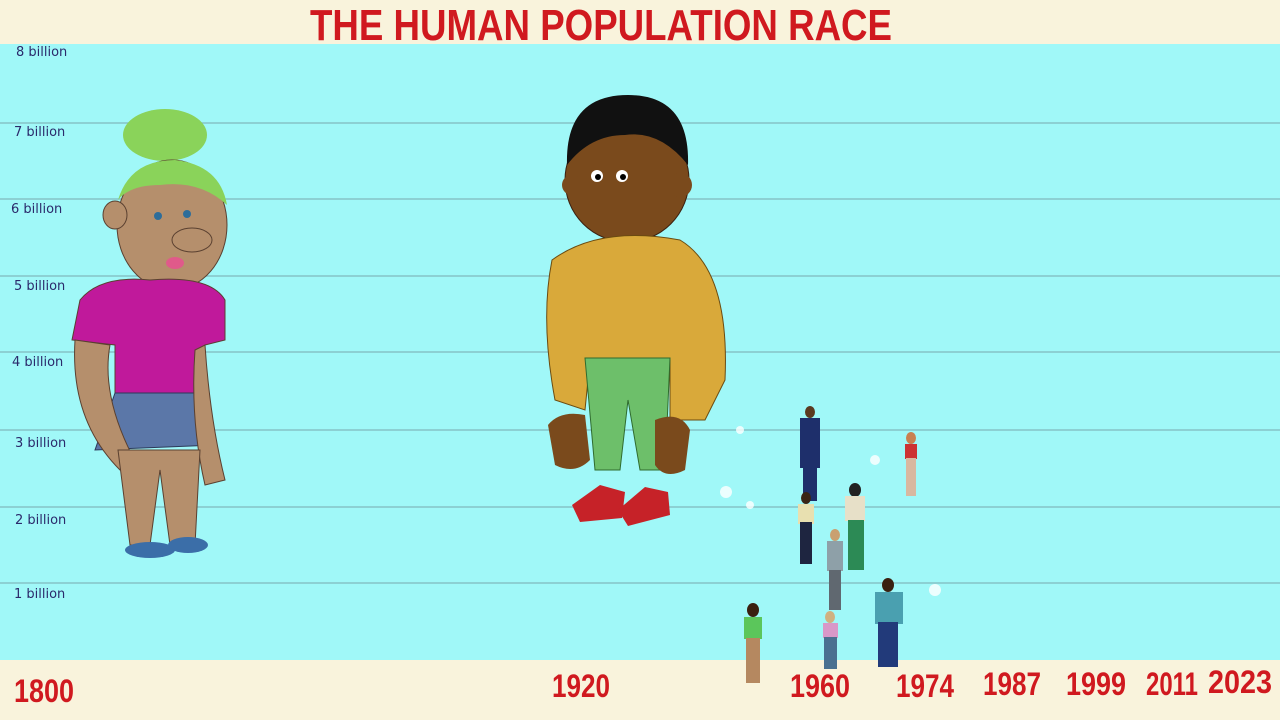 The height and width of the screenshot is (720, 1280). I want to click on bottom-band, so click(640, 690).